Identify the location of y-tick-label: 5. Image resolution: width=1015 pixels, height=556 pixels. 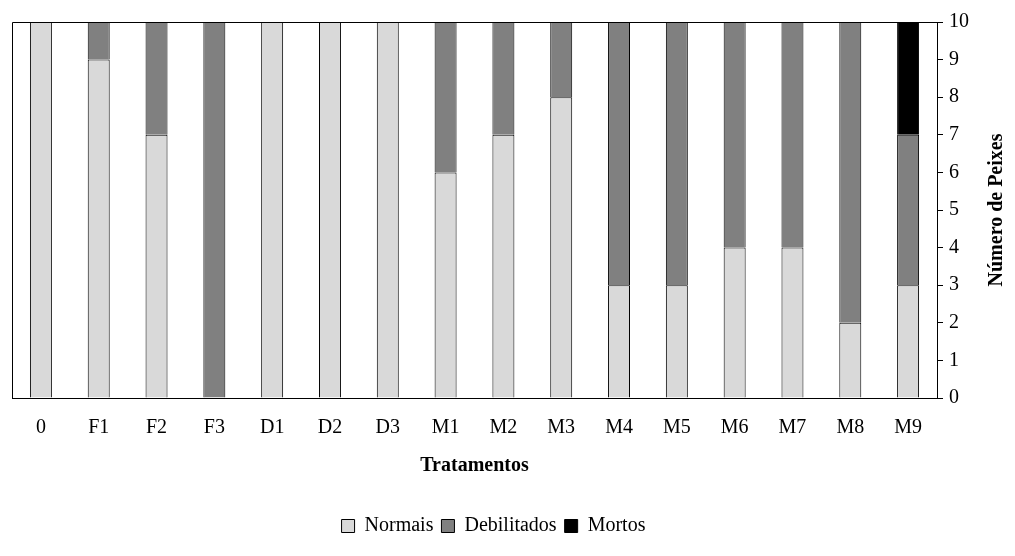
(954, 208).